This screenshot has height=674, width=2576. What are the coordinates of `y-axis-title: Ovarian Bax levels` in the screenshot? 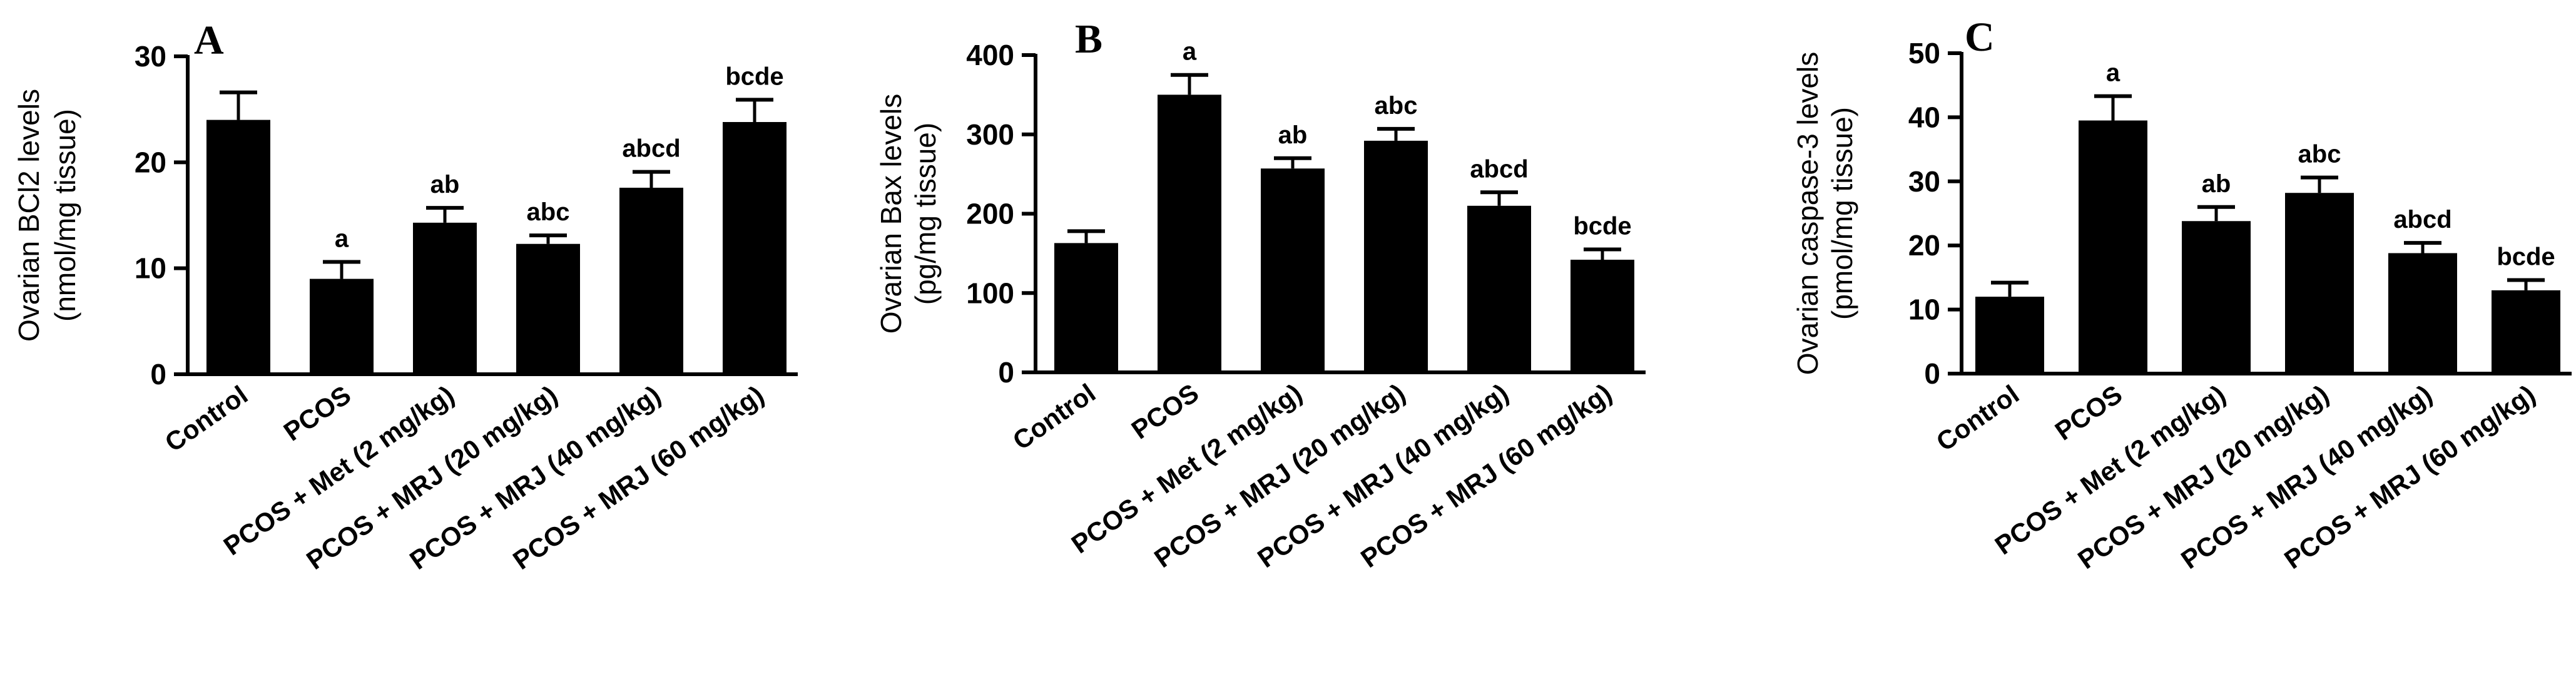 It's located at (891, 214).